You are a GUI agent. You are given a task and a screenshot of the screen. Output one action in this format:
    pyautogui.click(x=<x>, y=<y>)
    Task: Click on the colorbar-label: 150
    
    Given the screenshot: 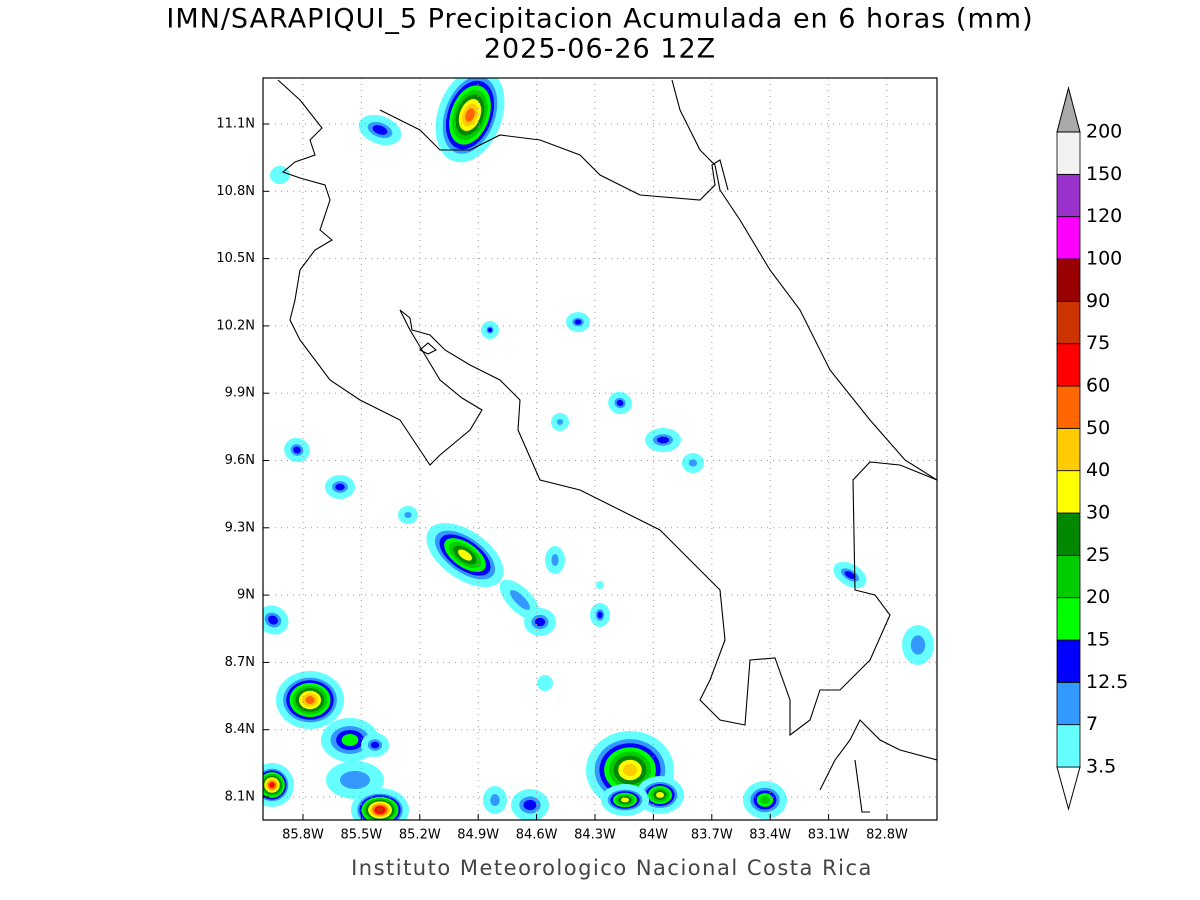 What is the action you would take?
    pyautogui.click(x=1104, y=174)
    